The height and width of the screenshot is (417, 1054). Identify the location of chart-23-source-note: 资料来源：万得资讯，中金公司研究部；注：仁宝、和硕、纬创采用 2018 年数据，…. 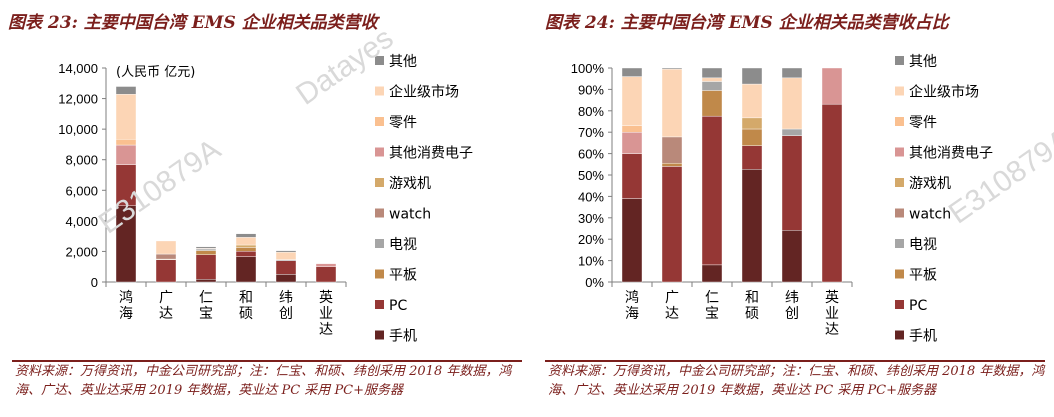
(263, 381).